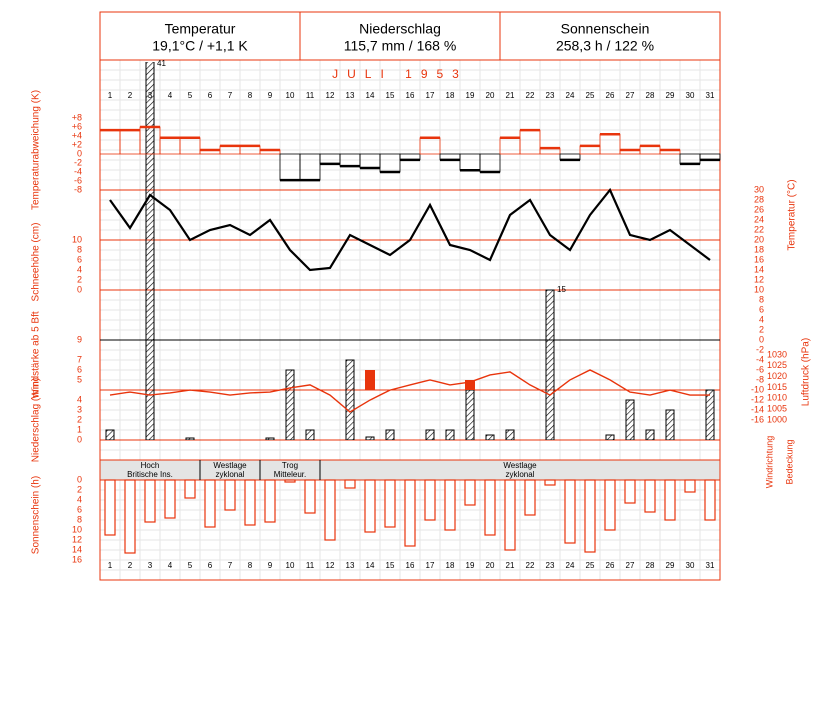  Describe the element at coordinates (400, 74) in the screenshot. I see `chart-title: JULI 1953` at that location.